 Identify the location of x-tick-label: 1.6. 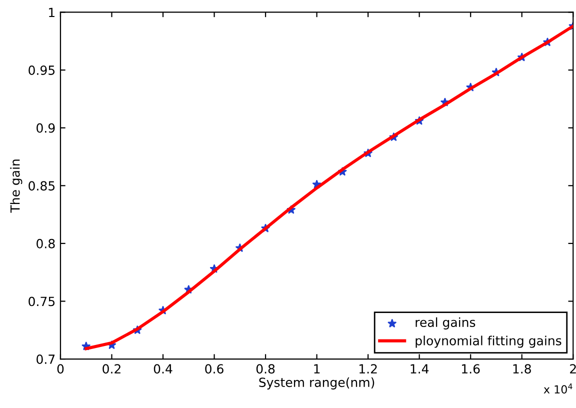
(471, 369).